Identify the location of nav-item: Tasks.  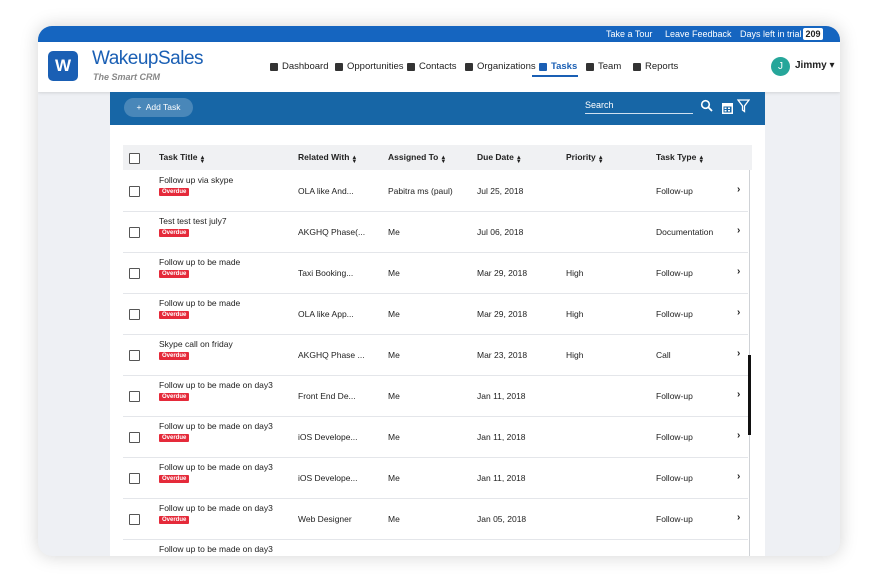
(558, 67).